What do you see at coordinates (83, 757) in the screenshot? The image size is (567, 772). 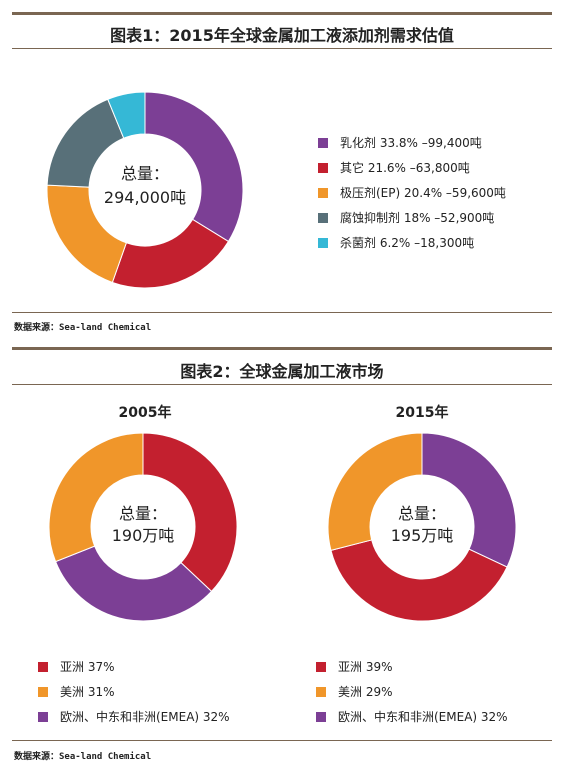 I see `fig2-source: 数据来源：Sea-land Chemical` at bounding box center [83, 757].